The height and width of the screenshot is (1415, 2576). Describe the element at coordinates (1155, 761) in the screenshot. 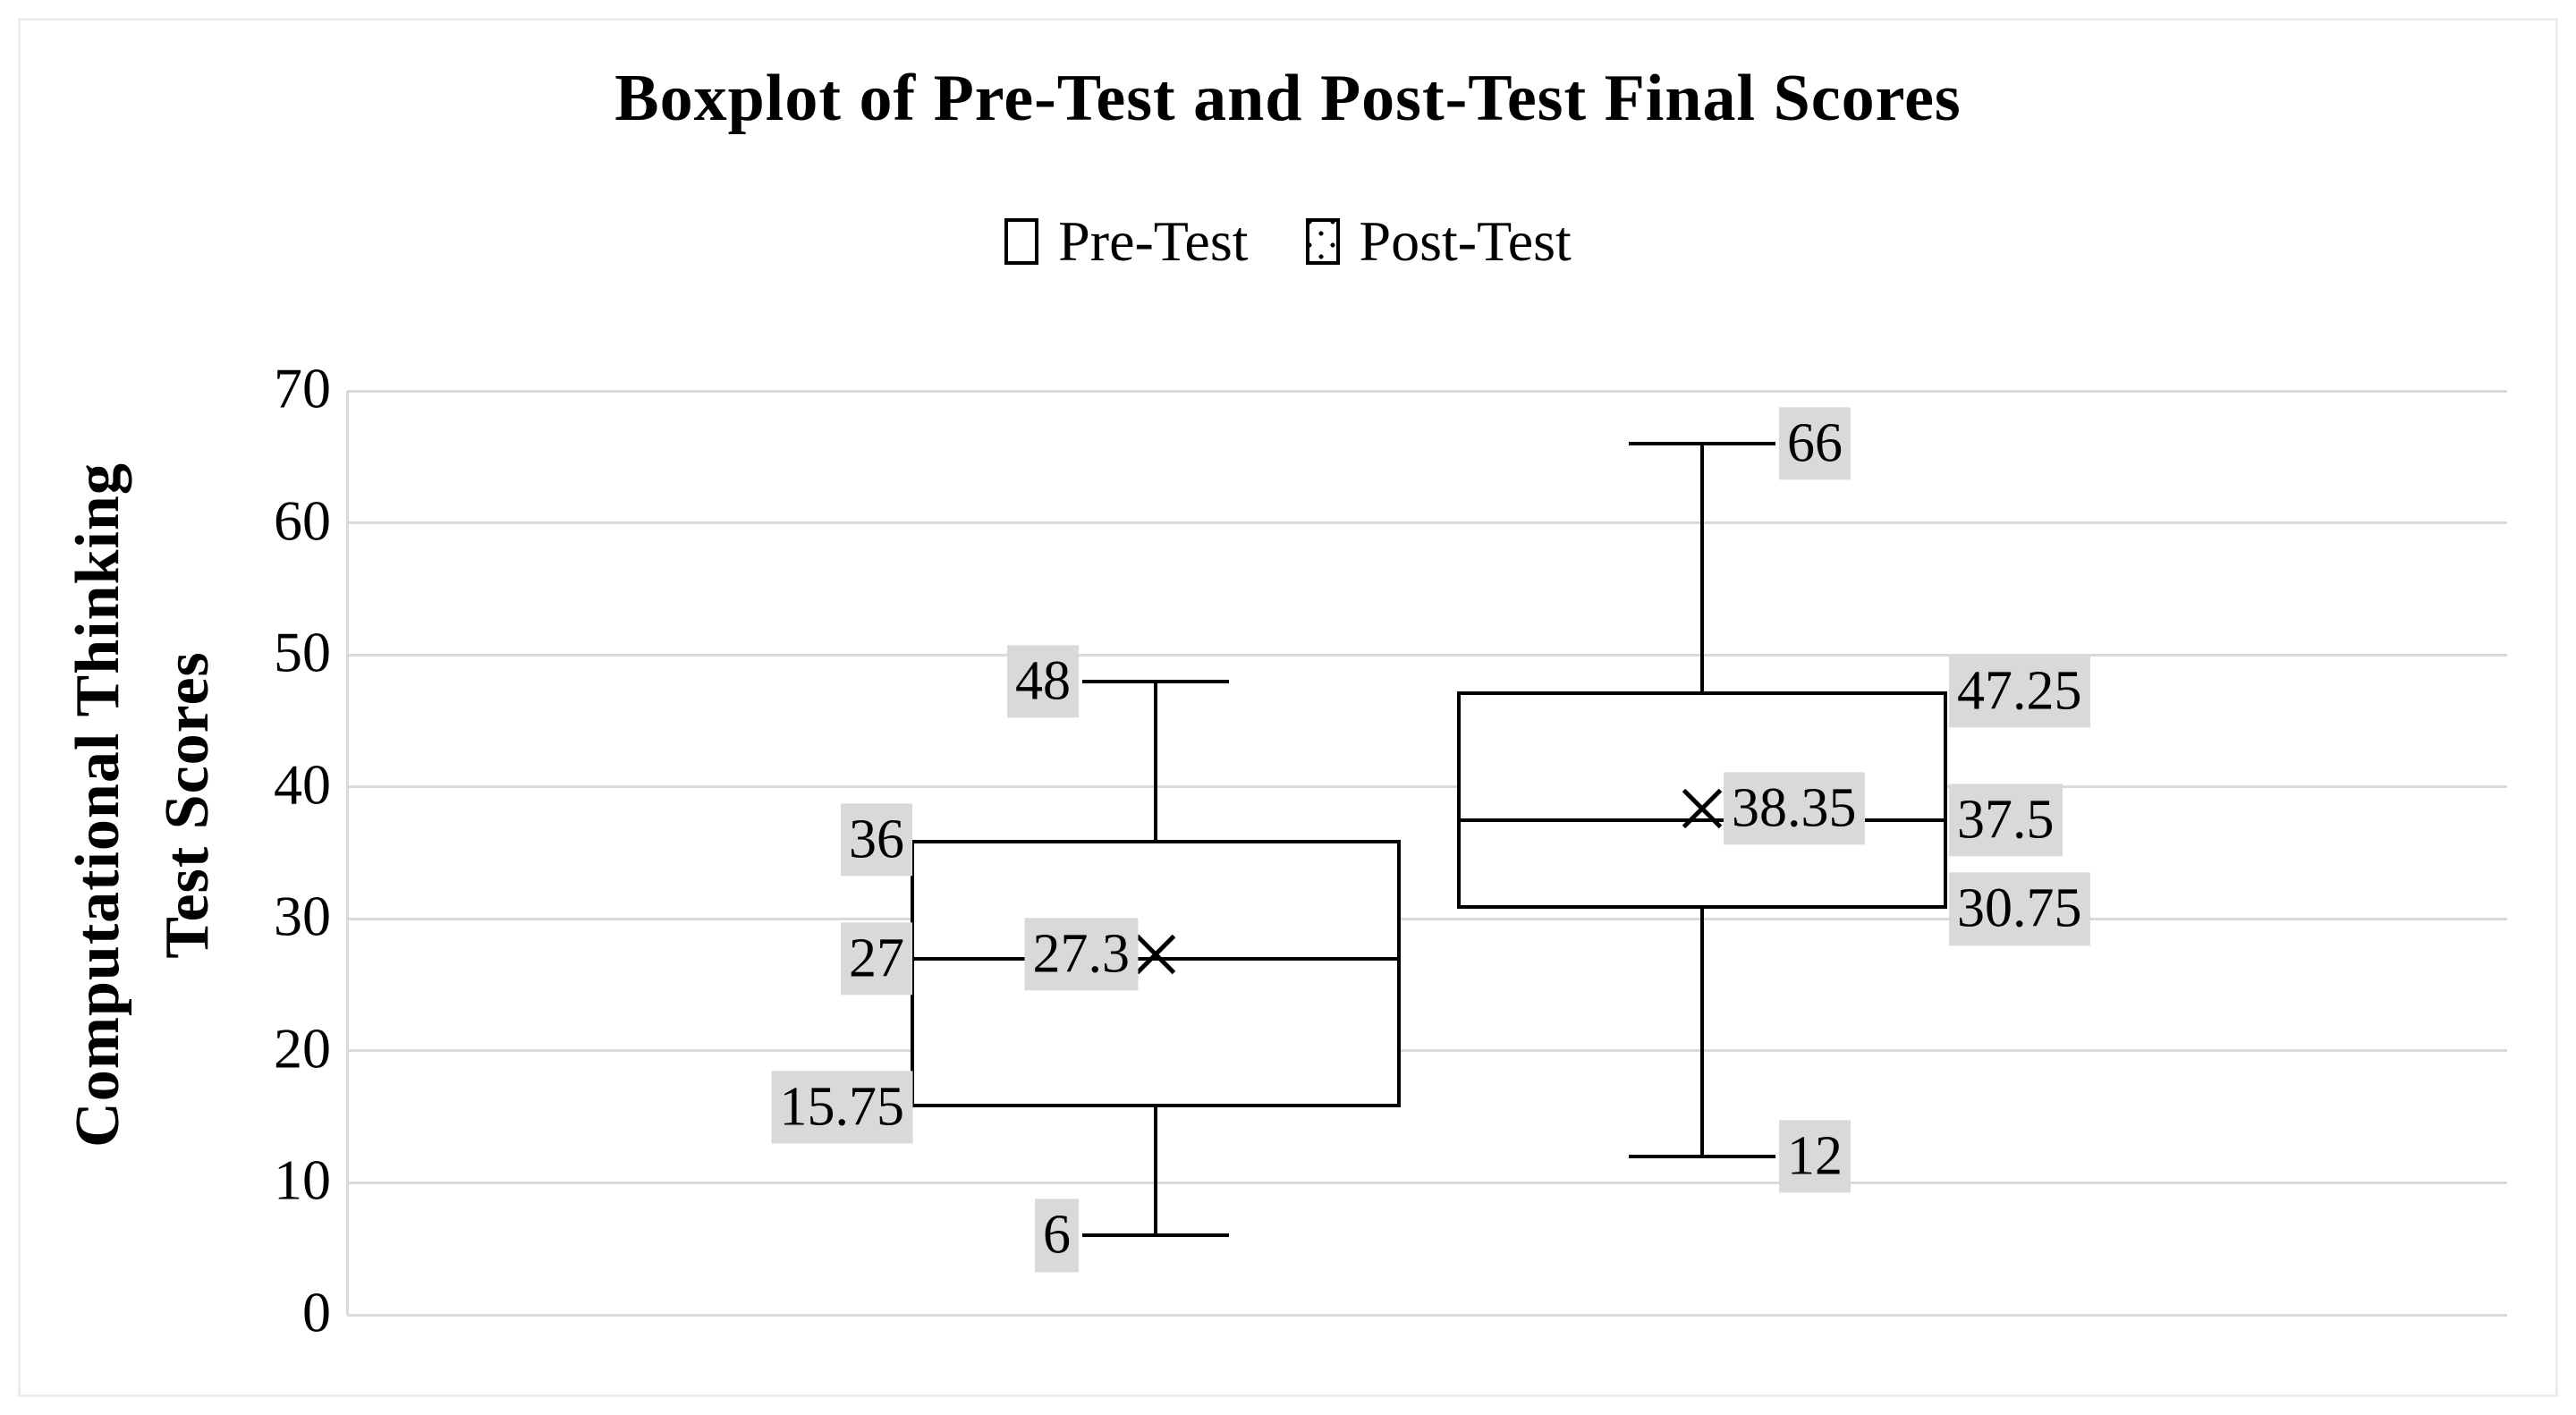

I see `pre-test-upper-whisker` at that location.